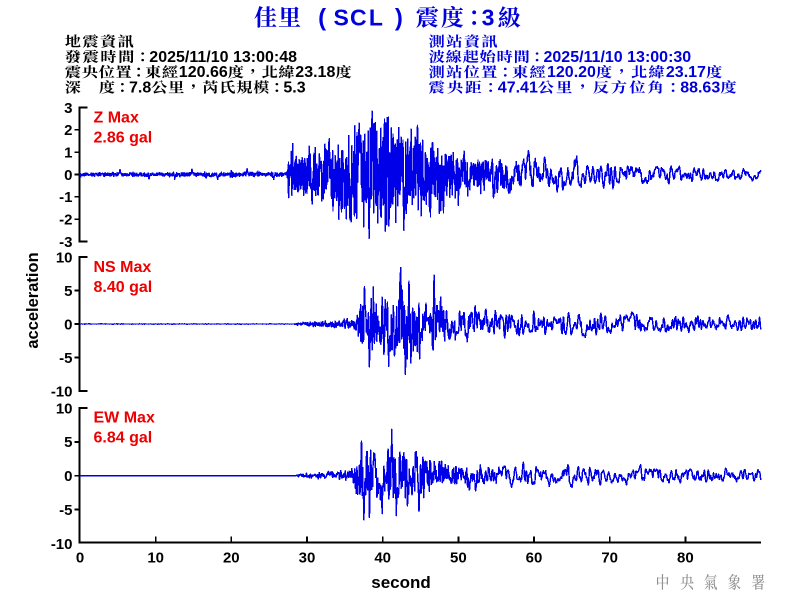 Image resolution: width=800 pixels, height=605 pixels. Describe the element at coordinates (401, 582) in the screenshot. I see `svg-text: second` at that location.